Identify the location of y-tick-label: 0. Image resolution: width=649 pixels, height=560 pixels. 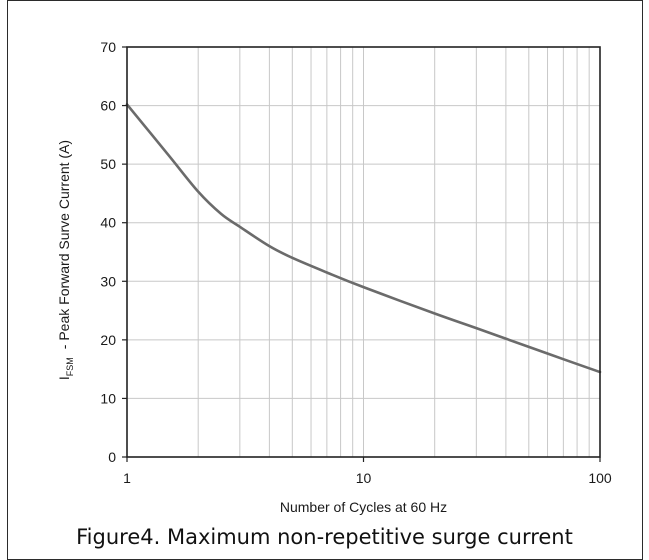
(112, 457).